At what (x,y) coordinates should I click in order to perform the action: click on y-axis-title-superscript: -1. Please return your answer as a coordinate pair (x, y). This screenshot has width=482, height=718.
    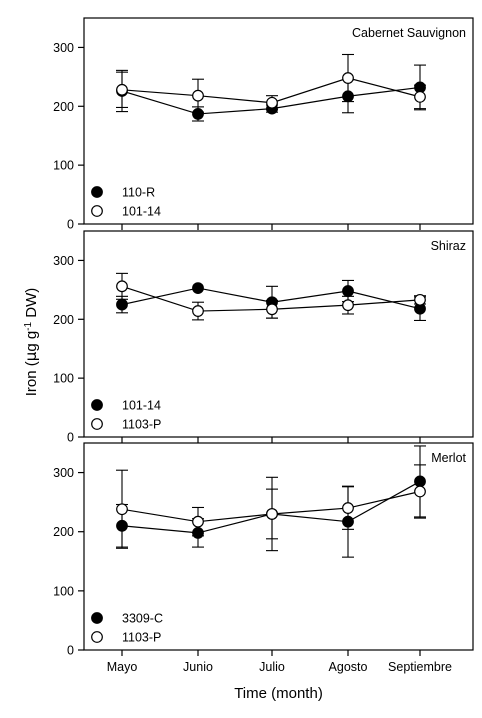
    Looking at the image, I should click on (28, 325).